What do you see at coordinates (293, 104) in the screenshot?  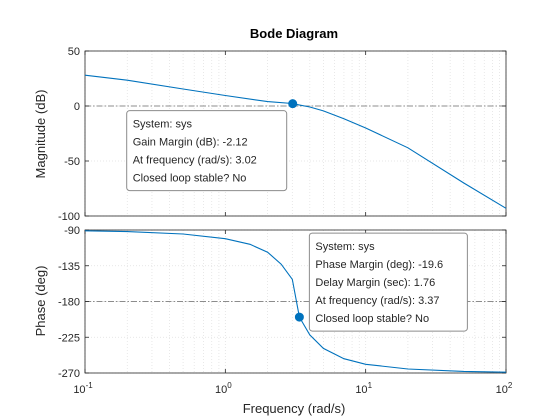 I see `magnitude-data-marker` at bounding box center [293, 104].